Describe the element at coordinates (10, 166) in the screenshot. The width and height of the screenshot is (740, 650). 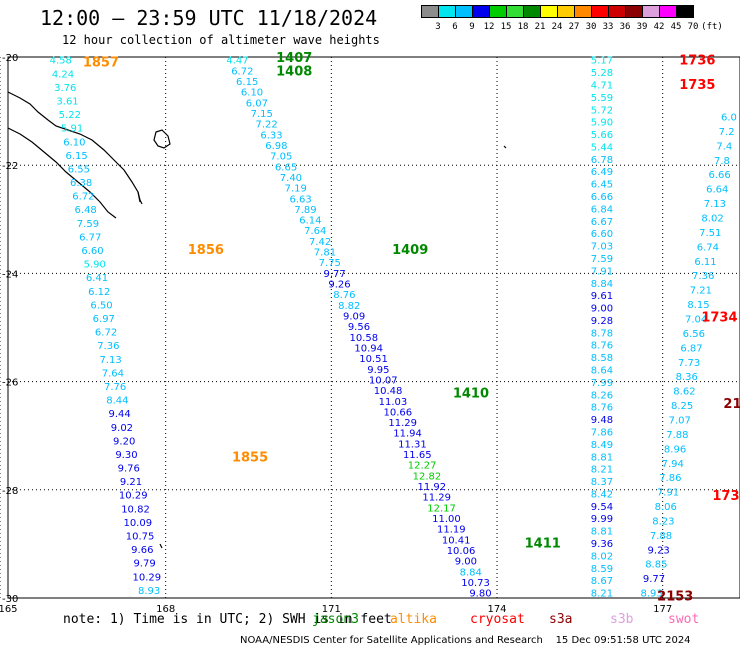
I see `lat-label--22: -22` at that location.